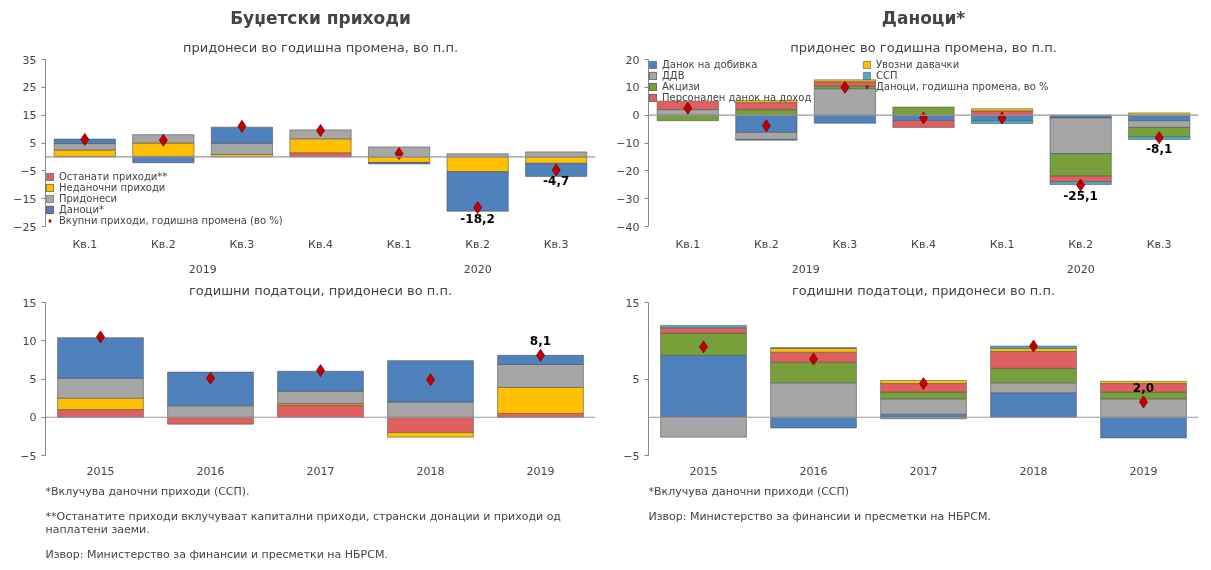 Image resolution: width=1211 pixels, height=570 pixels. I want to click on y-tick-label: −15, so click(25, 199).